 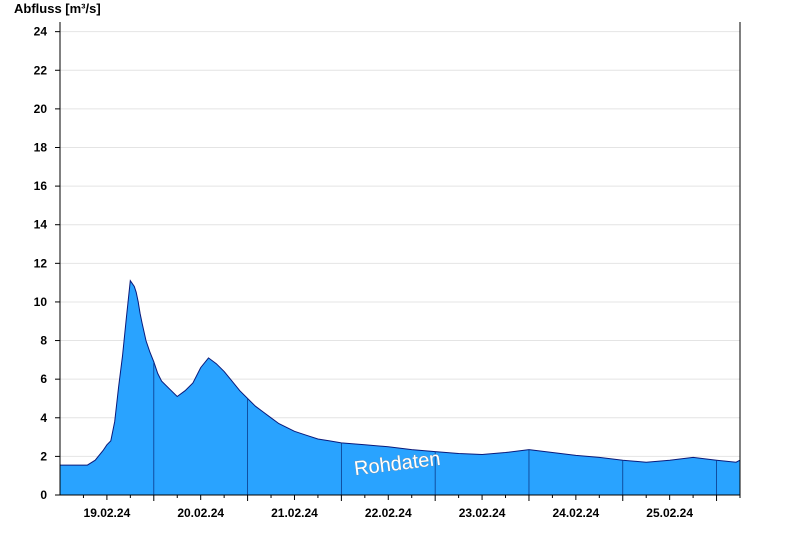 What do you see at coordinates (43, 341) in the screenshot?
I see `y-tick-label: 8` at bounding box center [43, 341].